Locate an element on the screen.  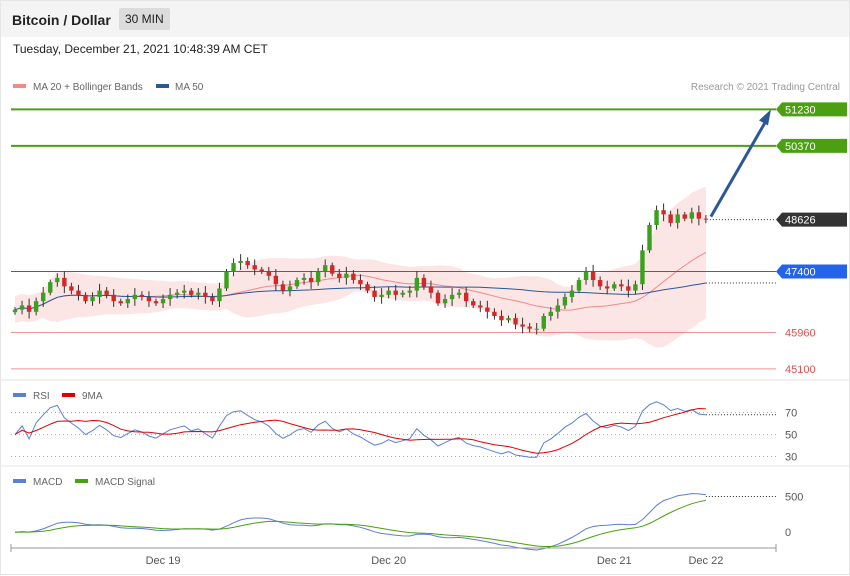
rsi-ma-line is located at coordinates (360, 430).